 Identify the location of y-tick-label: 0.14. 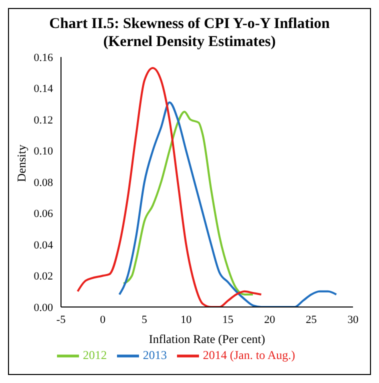
(44, 89).